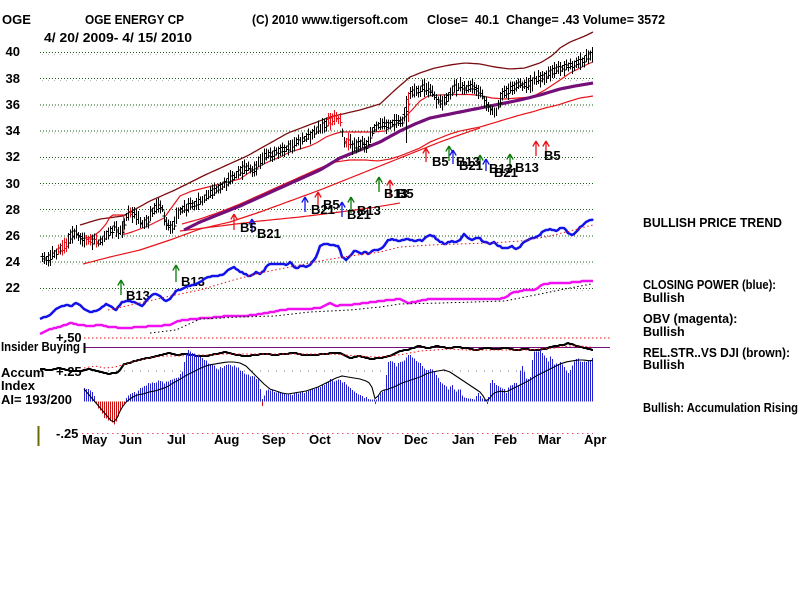 The image size is (800, 600). I want to click on svg-text: Feb, so click(505, 439).